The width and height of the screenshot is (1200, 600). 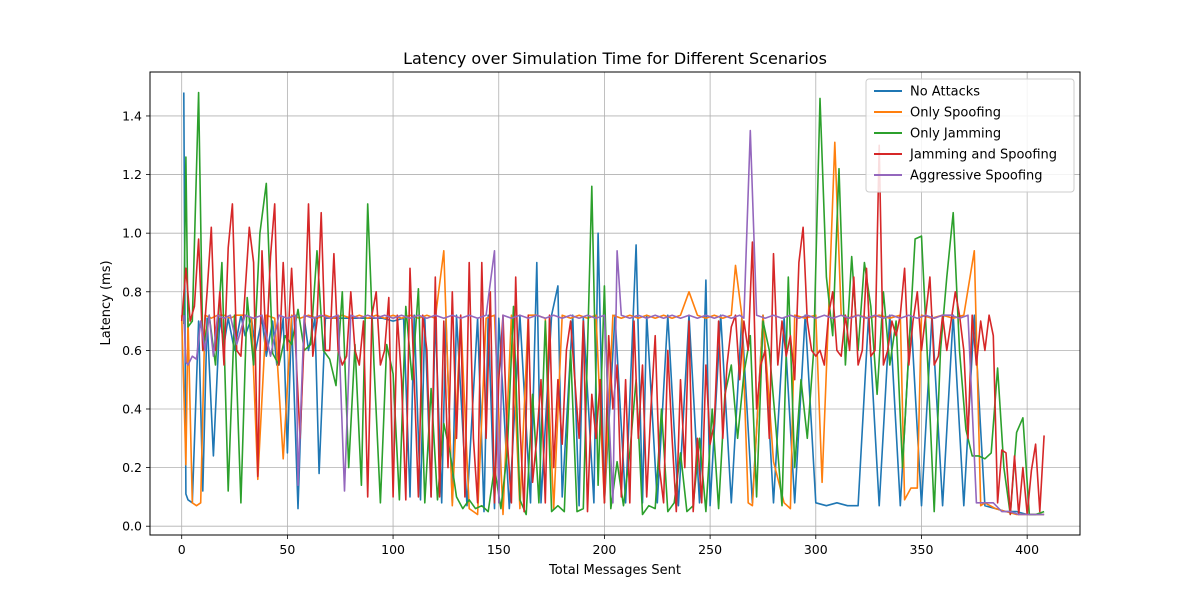 What do you see at coordinates (132, 174) in the screenshot?
I see `y-tick-label: 1.2` at bounding box center [132, 174].